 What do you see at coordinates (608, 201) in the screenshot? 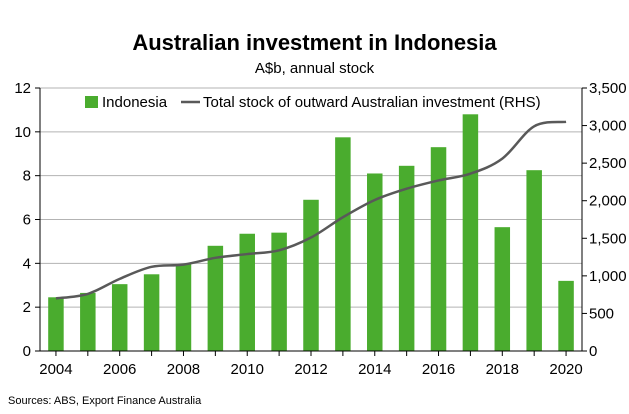
I see `right-tick-label: 2,000` at bounding box center [608, 201].